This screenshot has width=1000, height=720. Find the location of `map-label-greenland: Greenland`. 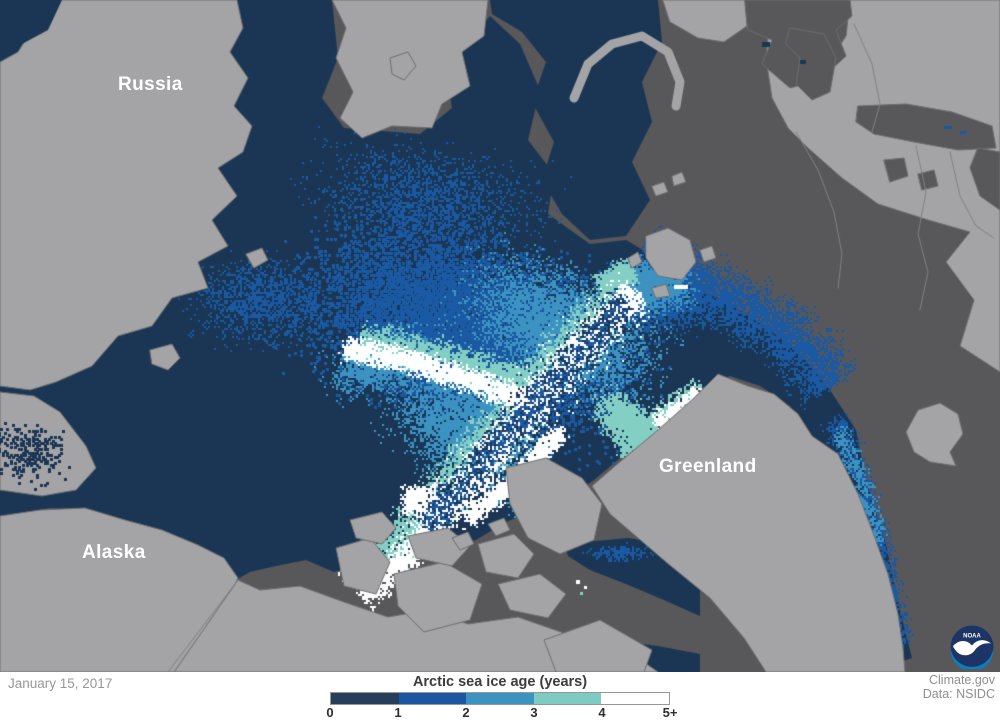

map-label-greenland: Greenland is located at coordinates (708, 466).